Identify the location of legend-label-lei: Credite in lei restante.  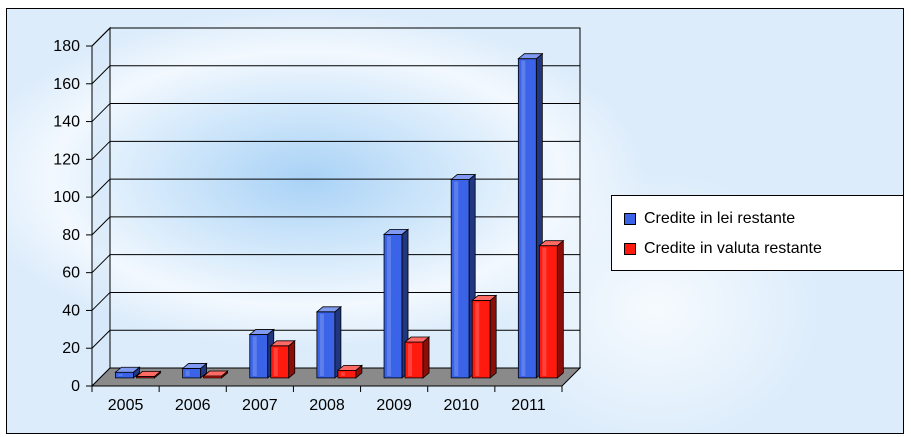
(720, 218).